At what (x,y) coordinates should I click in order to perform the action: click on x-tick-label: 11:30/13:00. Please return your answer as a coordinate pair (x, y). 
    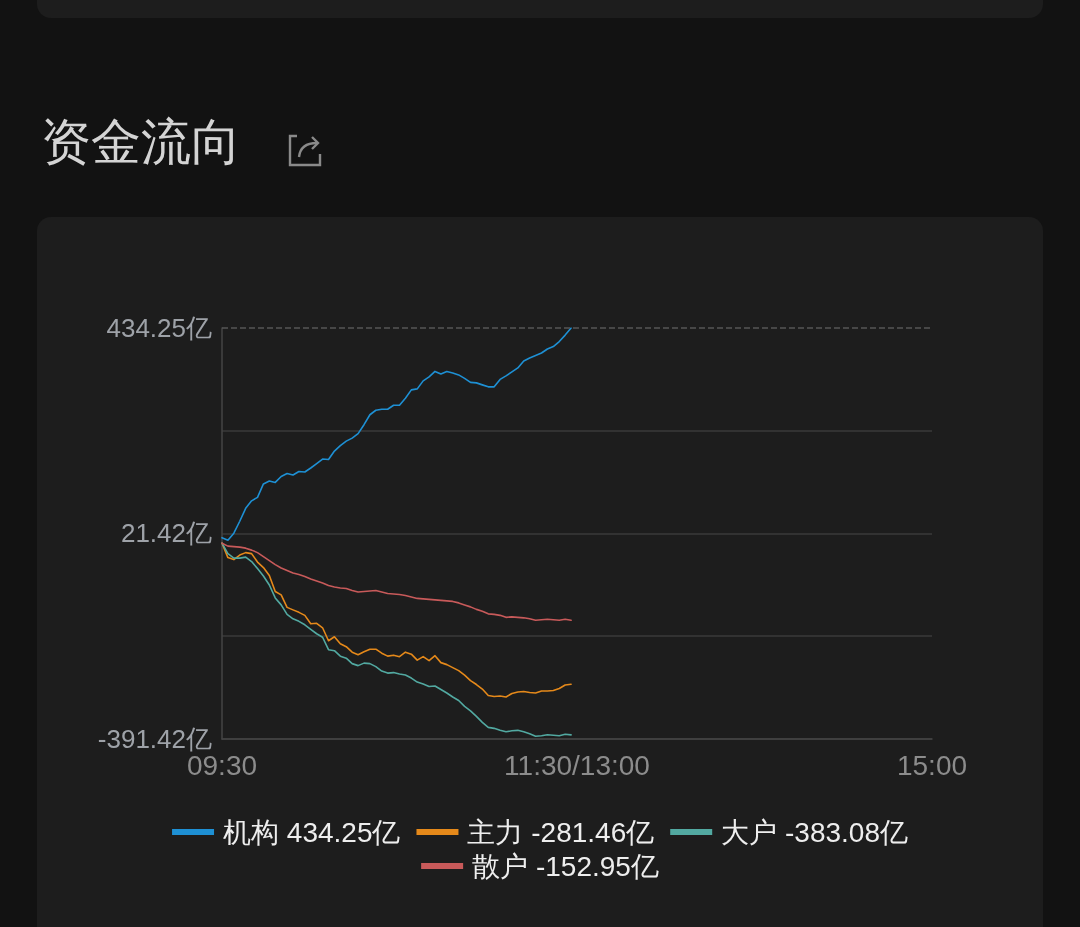
    Looking at the image, I should click on (577, 765).